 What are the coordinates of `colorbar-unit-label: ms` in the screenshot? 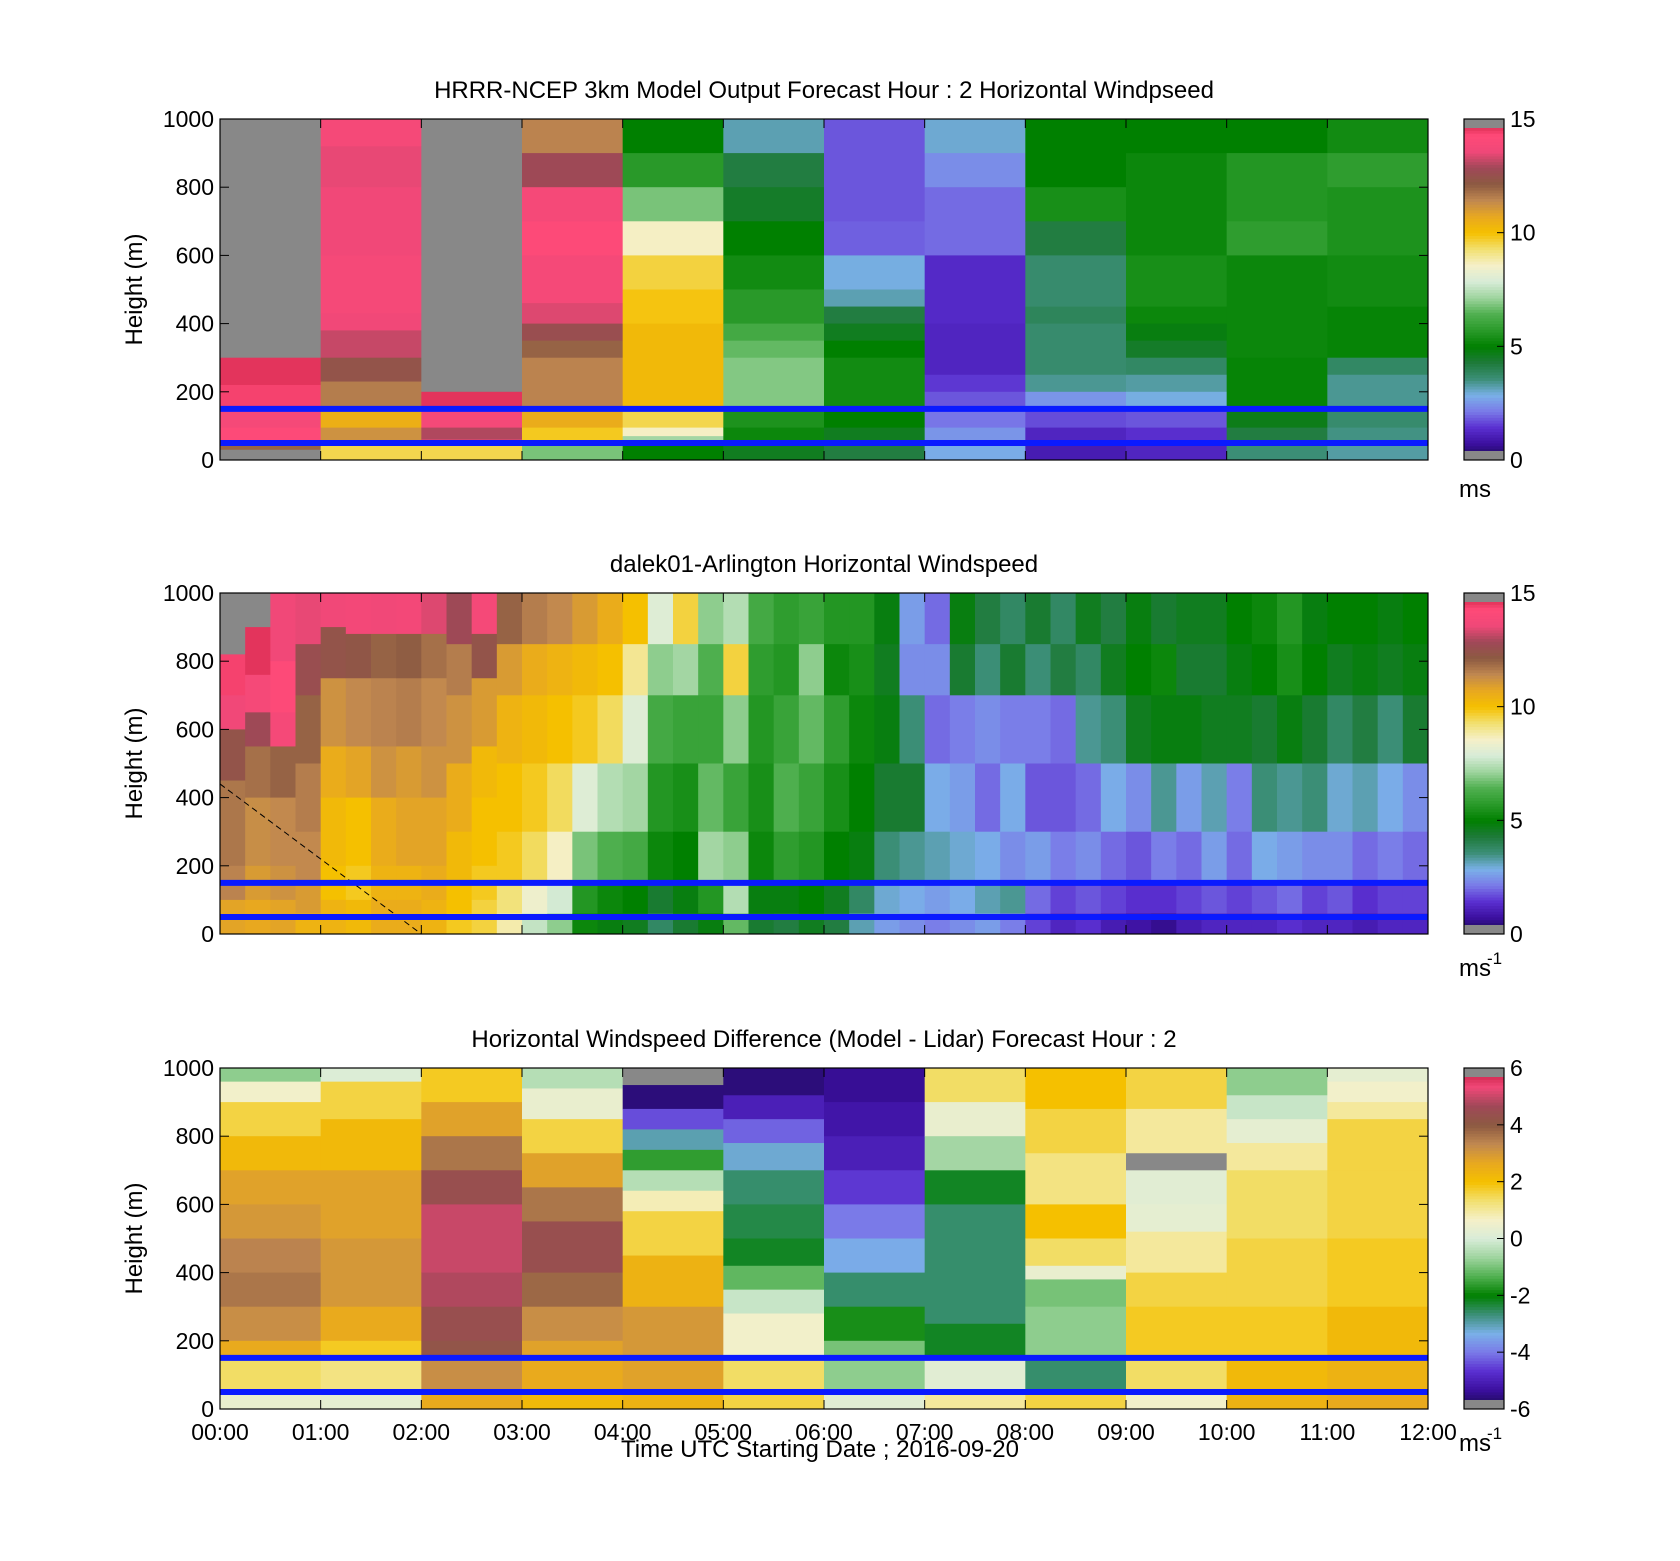 It's located at (1475, 489).